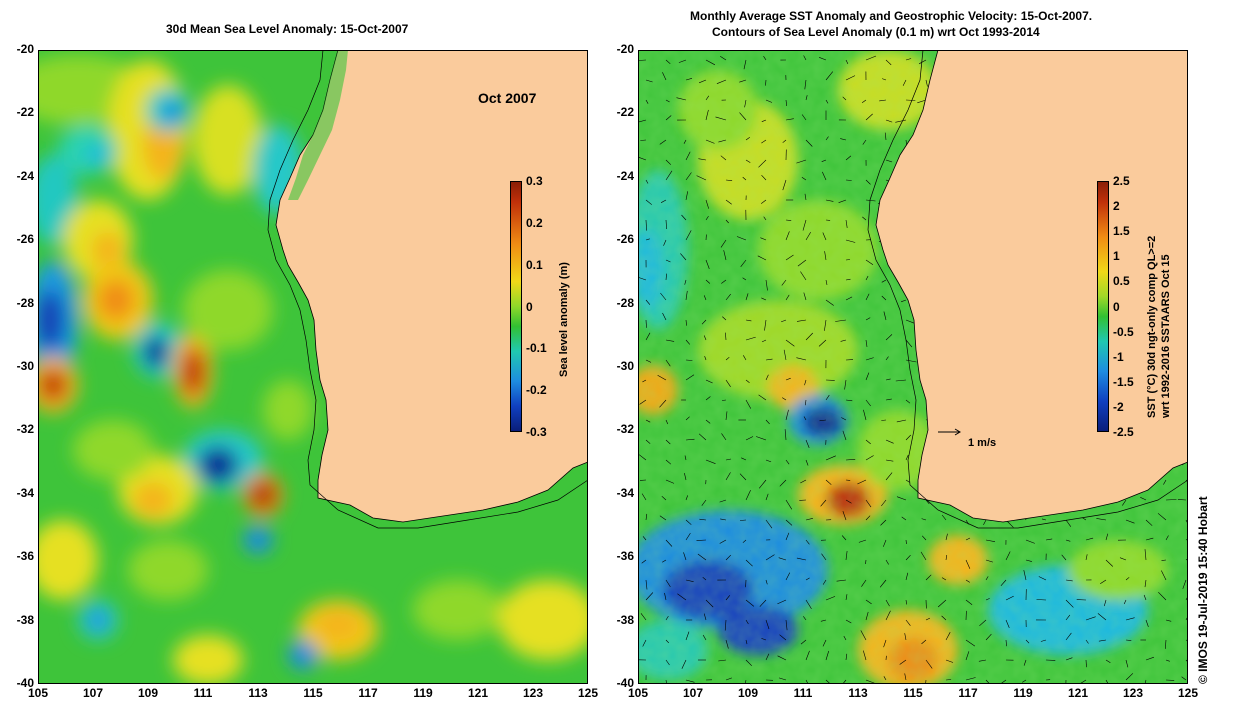 This screenshot has width=1250, height=720. I want to click on sla-colorbar-tick: 0.1, so click(534, 264).